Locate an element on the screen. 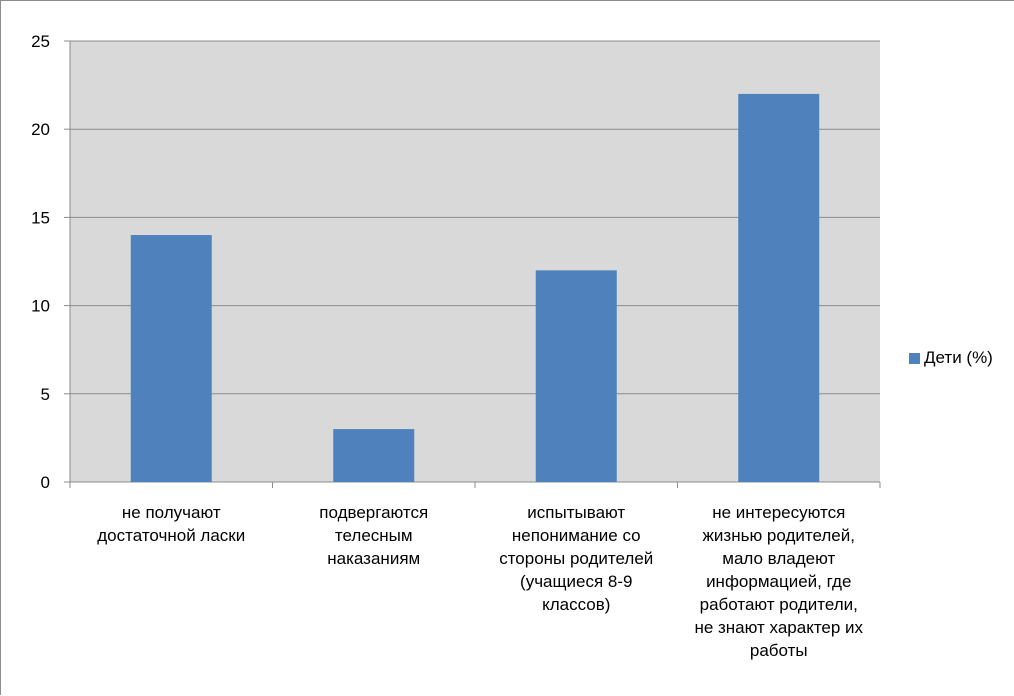 This screenshot has width=1014, height=696. x-tick-label: подвергаются телесным наказаниям is located at coordinates (374, 535).